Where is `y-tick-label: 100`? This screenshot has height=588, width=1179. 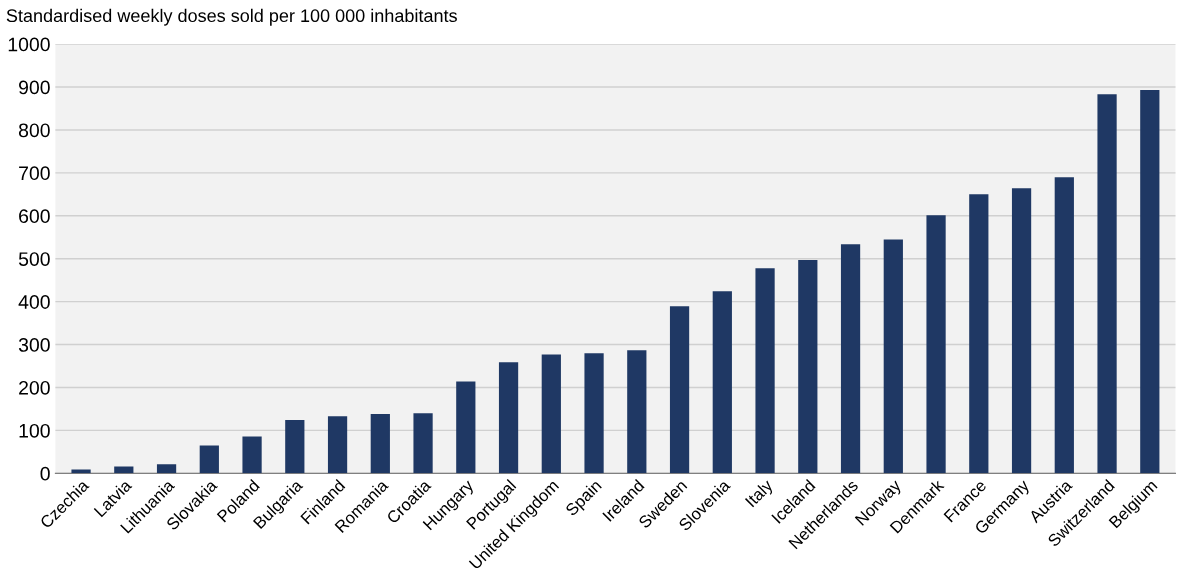 y-tick-label: 100 is located at coordinates (34, 430).